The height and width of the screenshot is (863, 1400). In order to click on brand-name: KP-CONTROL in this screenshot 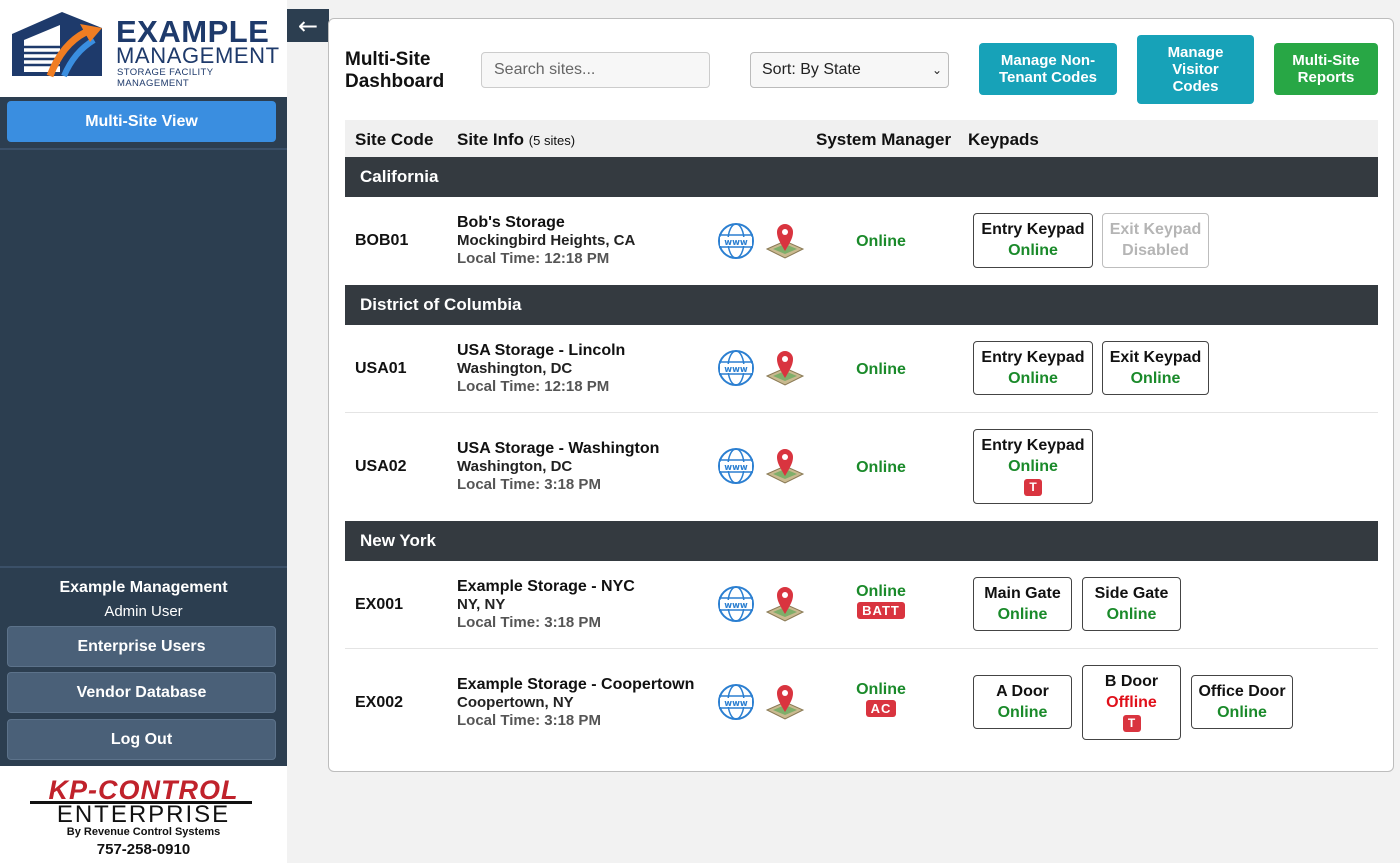, I will do `click(143, 790)`.